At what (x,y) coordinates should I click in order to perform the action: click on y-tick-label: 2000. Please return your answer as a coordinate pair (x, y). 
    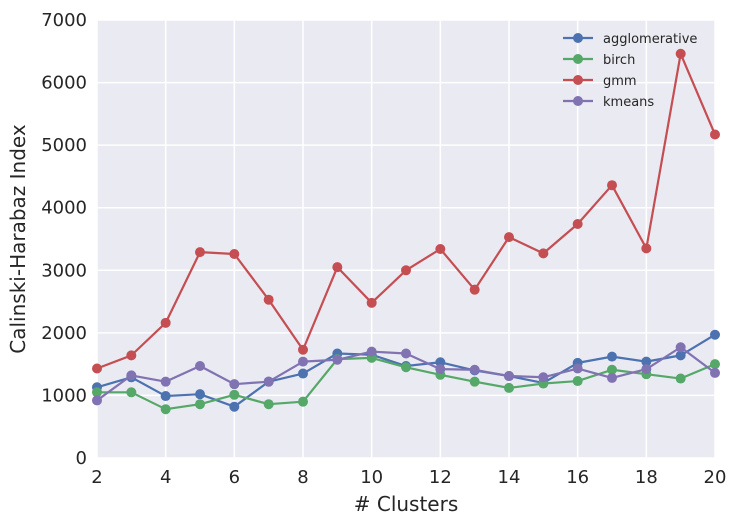
    Looking at the image, I should click on (64, 333).